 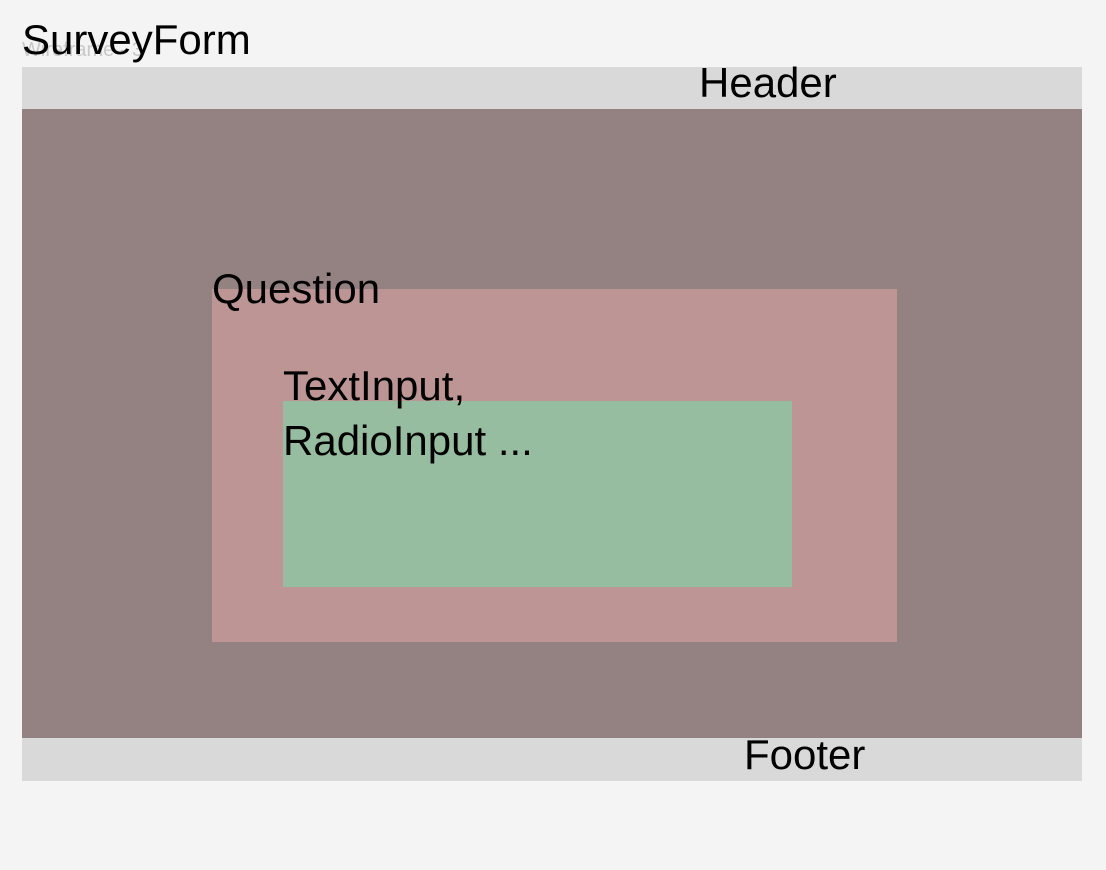 I want to click on survey-form-label: SurveyForm, so click(x=136, y=39).